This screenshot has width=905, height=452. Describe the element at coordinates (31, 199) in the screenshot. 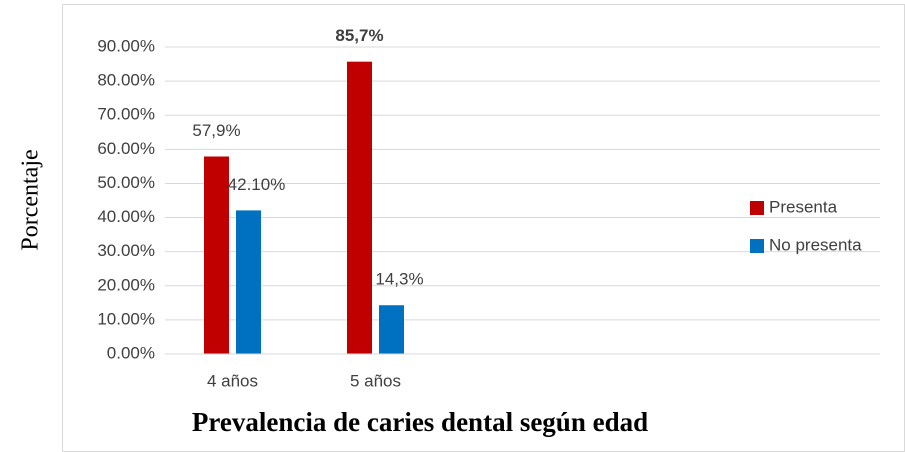

I see `y-axis-label: Porcentaje` at that location.